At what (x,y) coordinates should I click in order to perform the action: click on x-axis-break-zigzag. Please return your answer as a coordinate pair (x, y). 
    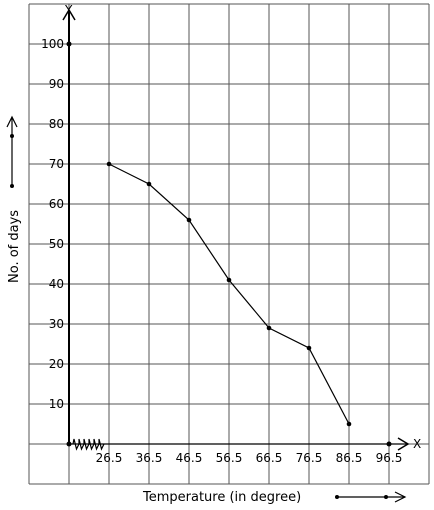
    Looking at the image, I should click on (88, 444).